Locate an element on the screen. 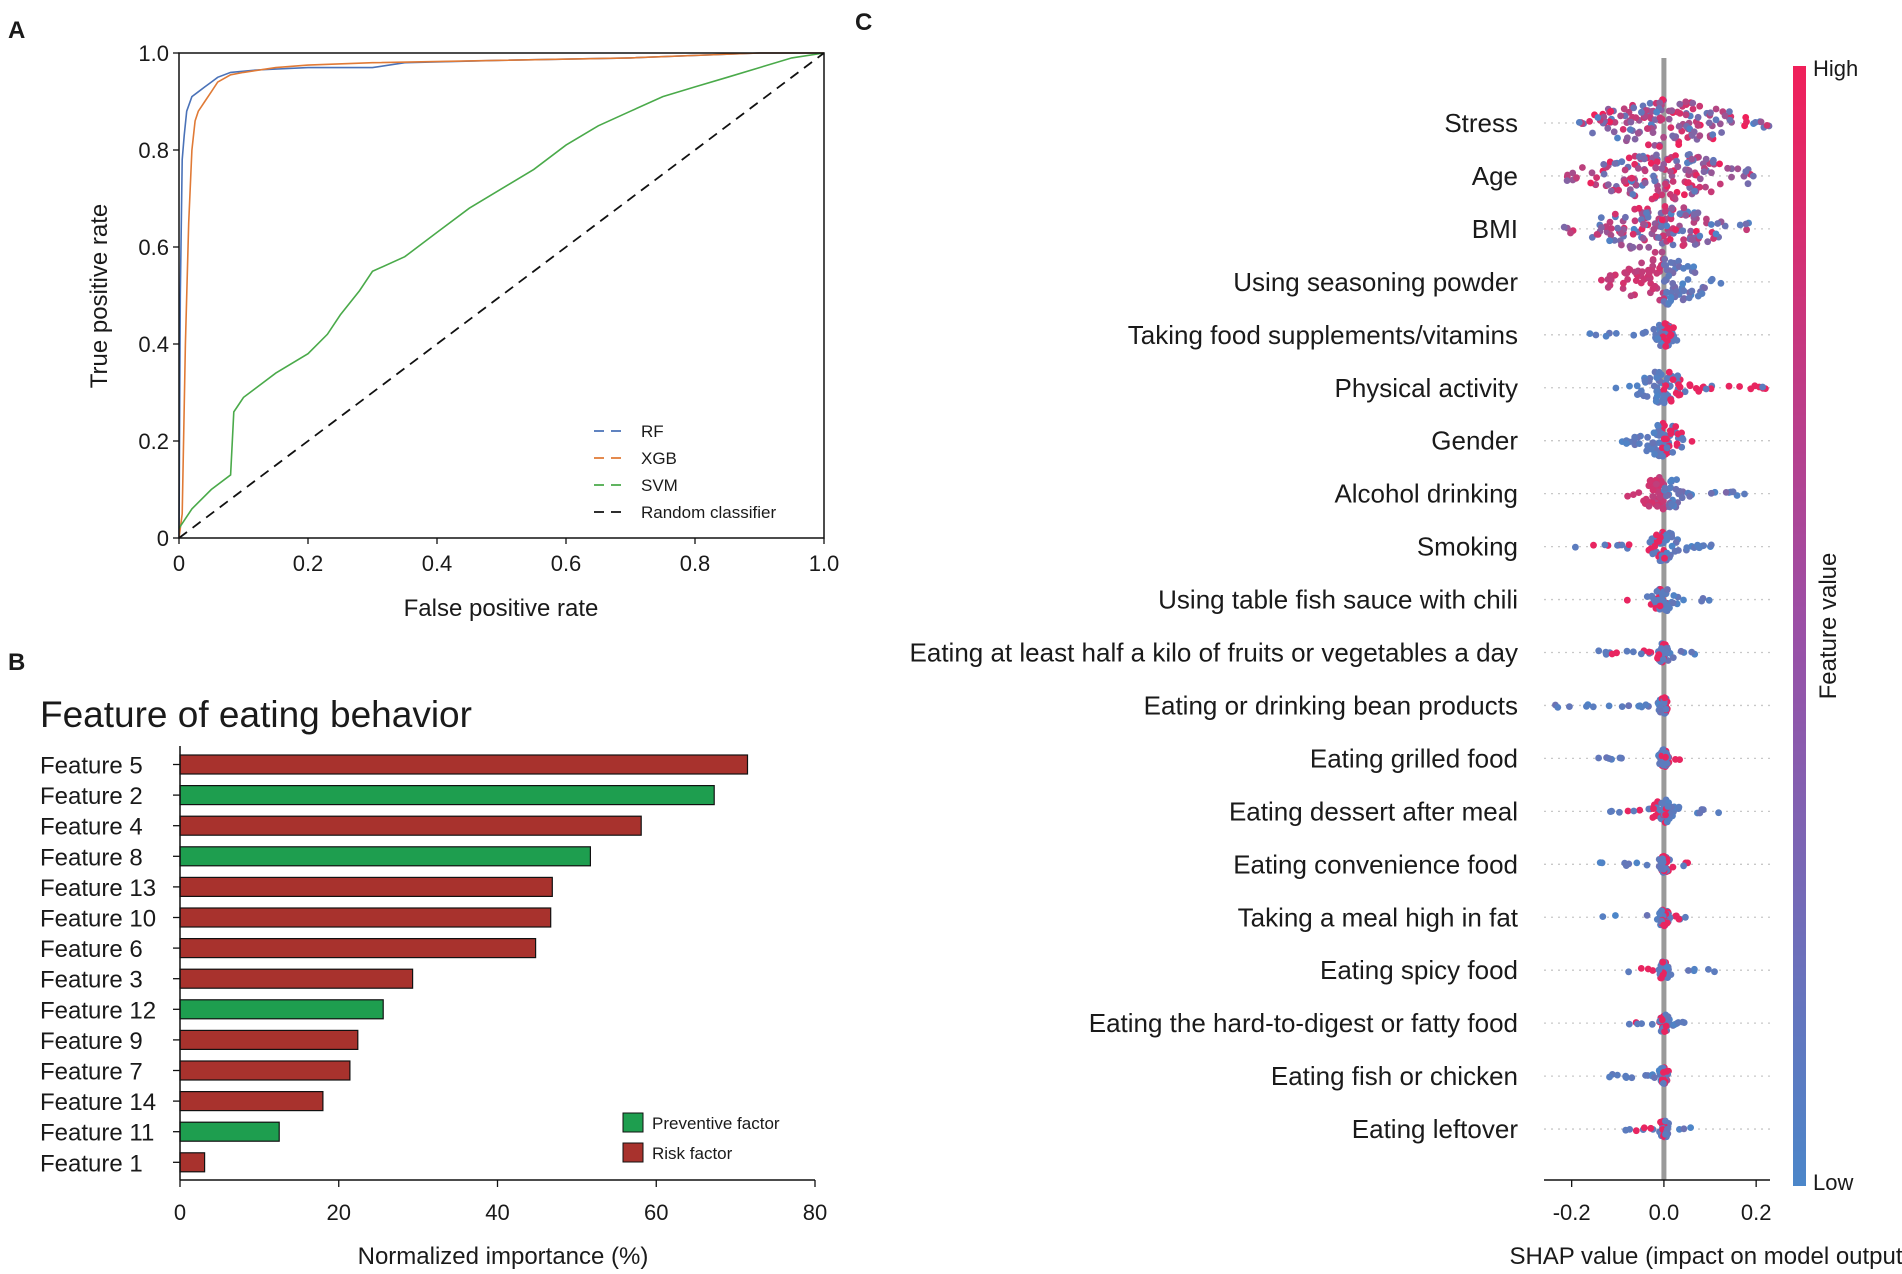 Image resolution: width=1902 pixels, height=1274 pixels. roc-y-tick-label: 0 is located at coordinates (163, 538).